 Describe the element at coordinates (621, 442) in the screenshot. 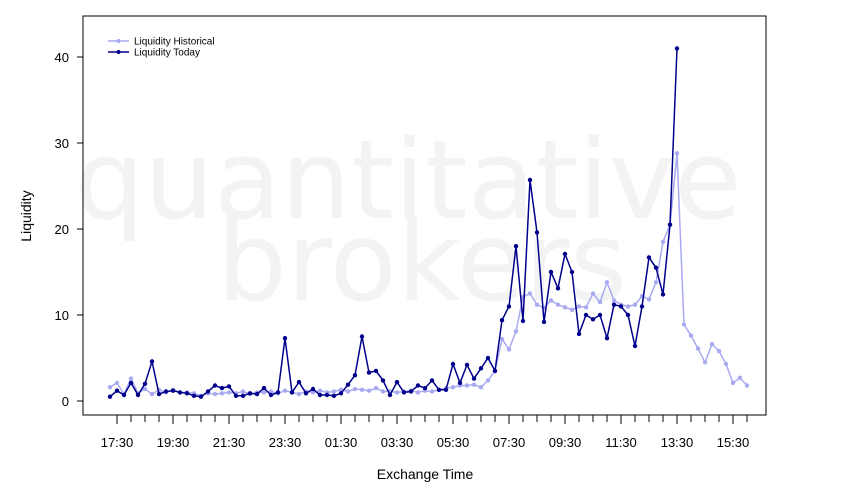

I see `x-tick-label: 11:30` at that location.